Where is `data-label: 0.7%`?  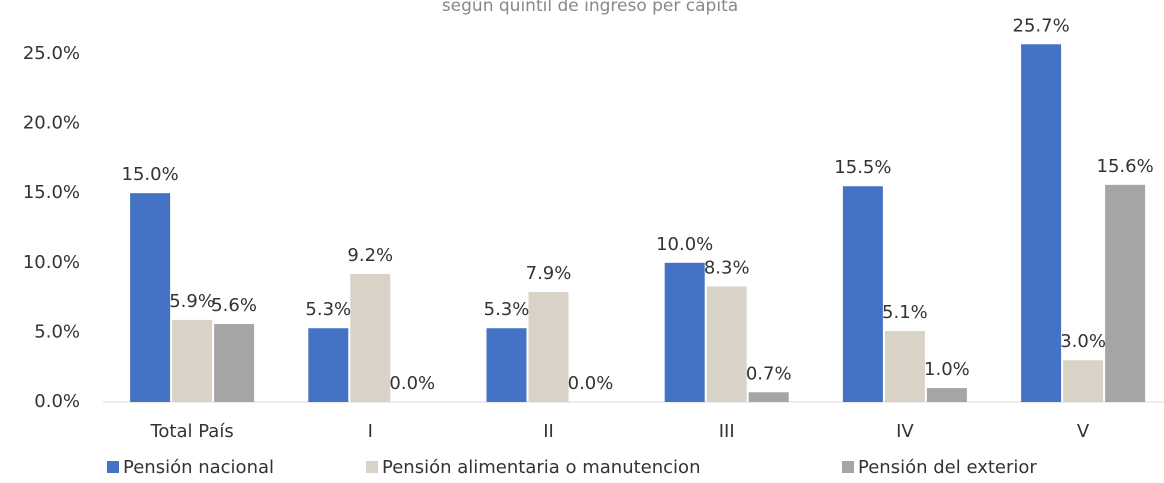
data-label: 0.7% is located at coordinates (769, 373).